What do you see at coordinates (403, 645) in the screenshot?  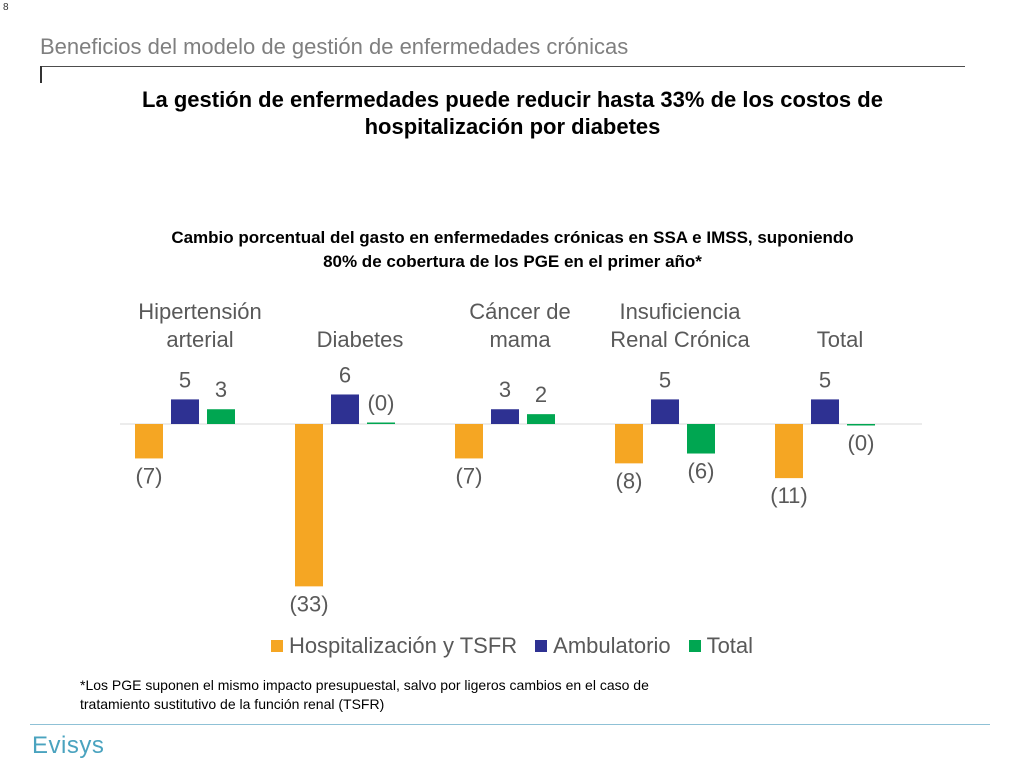 I see `legend-label: Hospitalización y TSFR` at bounding box center [403, 645].